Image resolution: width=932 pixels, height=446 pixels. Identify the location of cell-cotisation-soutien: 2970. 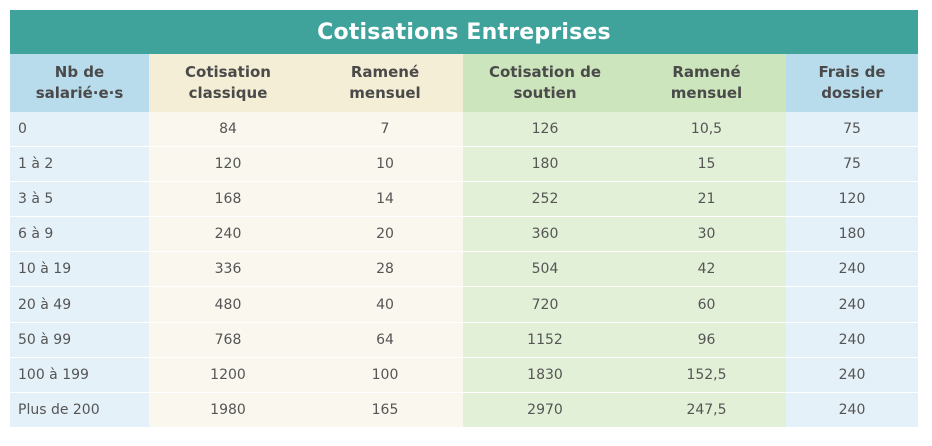
(545, 410).